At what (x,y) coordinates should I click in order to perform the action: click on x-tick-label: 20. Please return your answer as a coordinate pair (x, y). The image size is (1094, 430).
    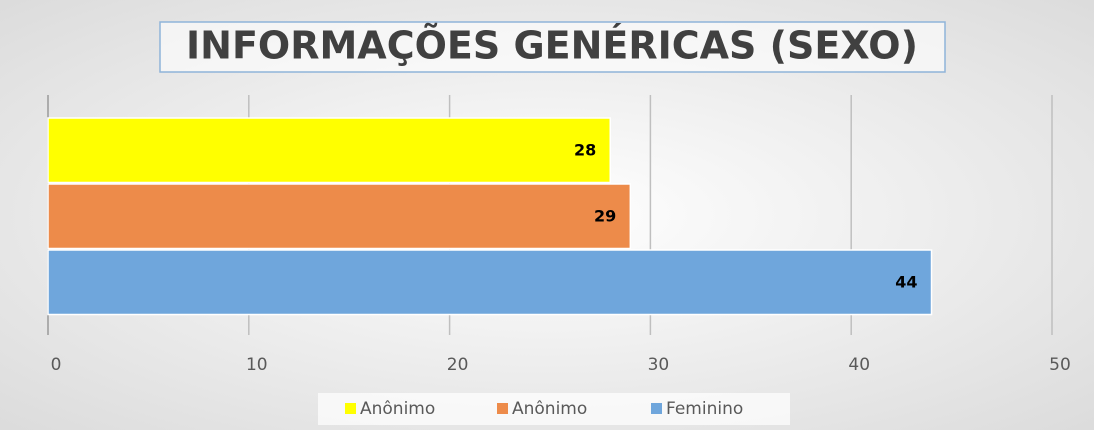
    Looking at the image, I should click on (458, 365).